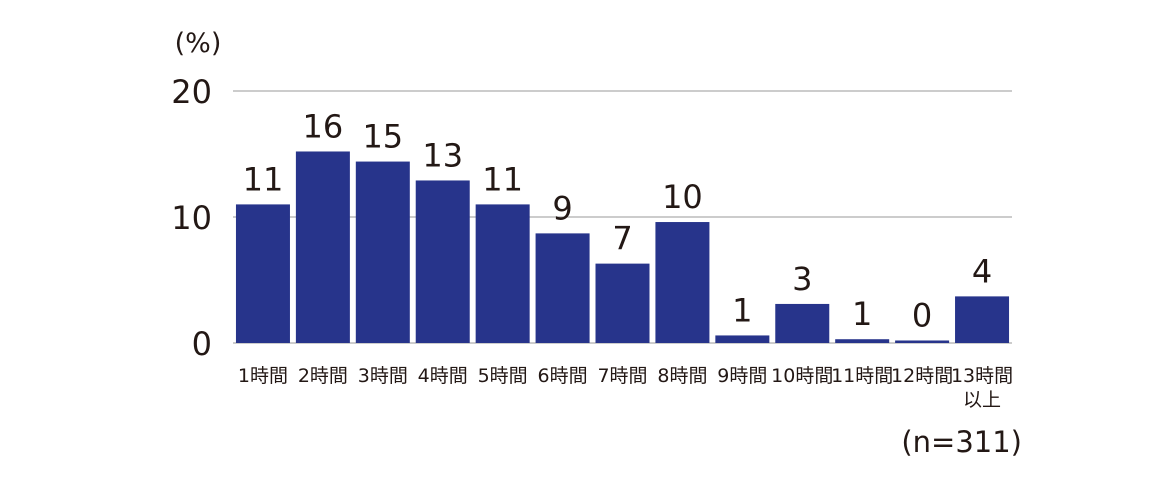 Image resolution: width=1173 pixels, height=488 pixels. Describe the element at coordinates (562, 208) in the screenshot. I see `data-label: 9` at that location.